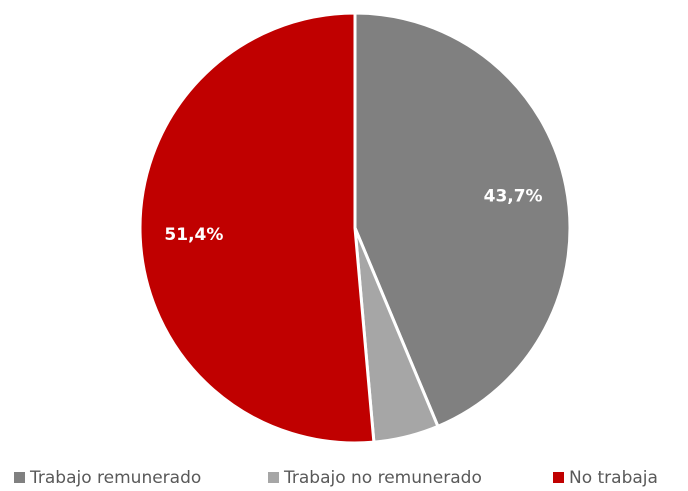 The image size is (688, 491). I want to click on legend-label: No trabaja, so click(613, 478).